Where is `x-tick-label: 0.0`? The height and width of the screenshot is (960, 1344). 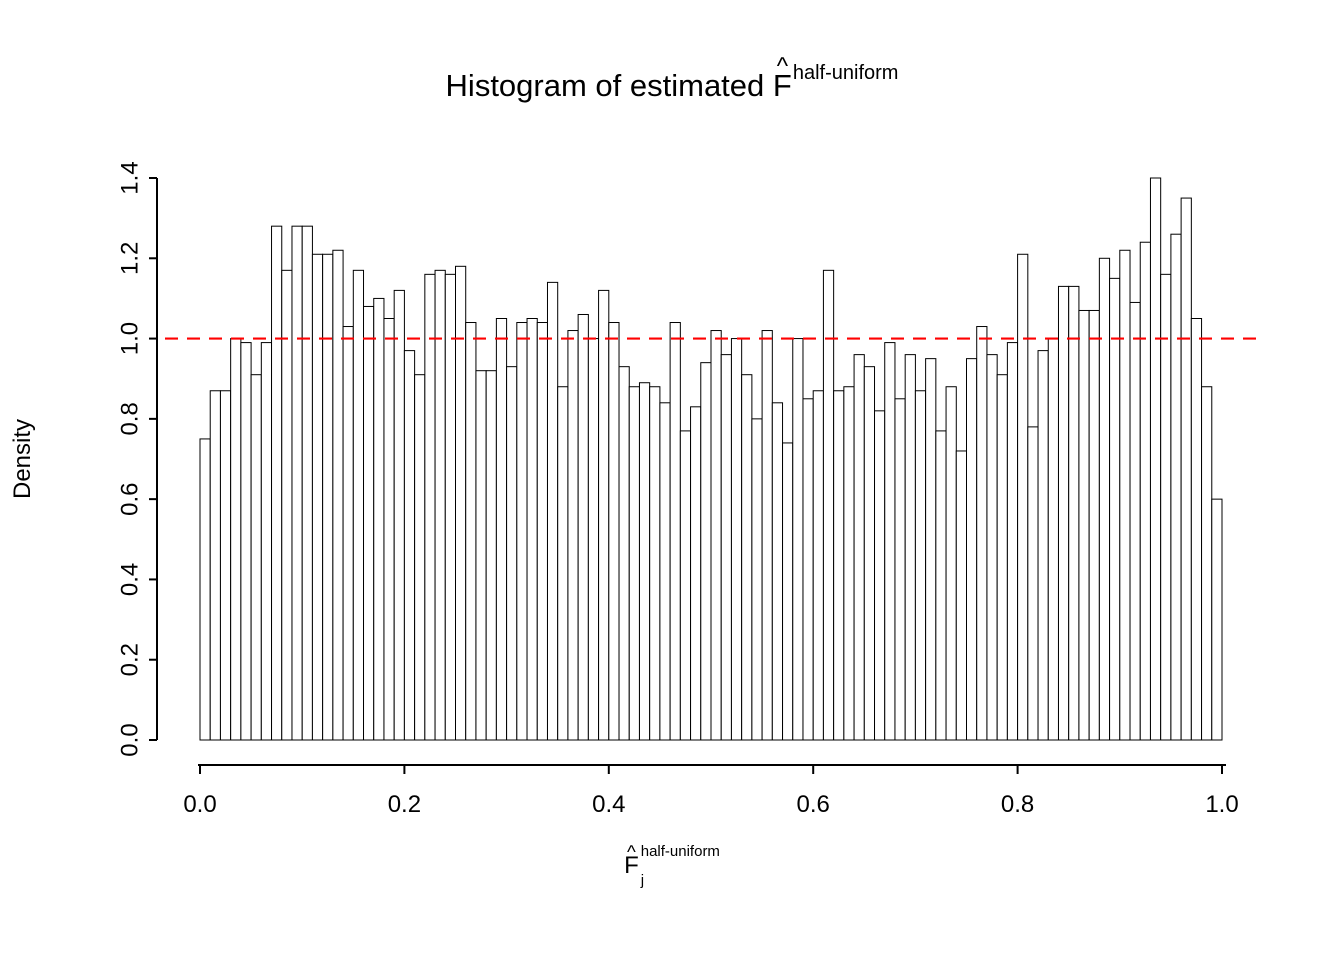 x-tick-label: 0.0 is located at coordinates (199, 804).